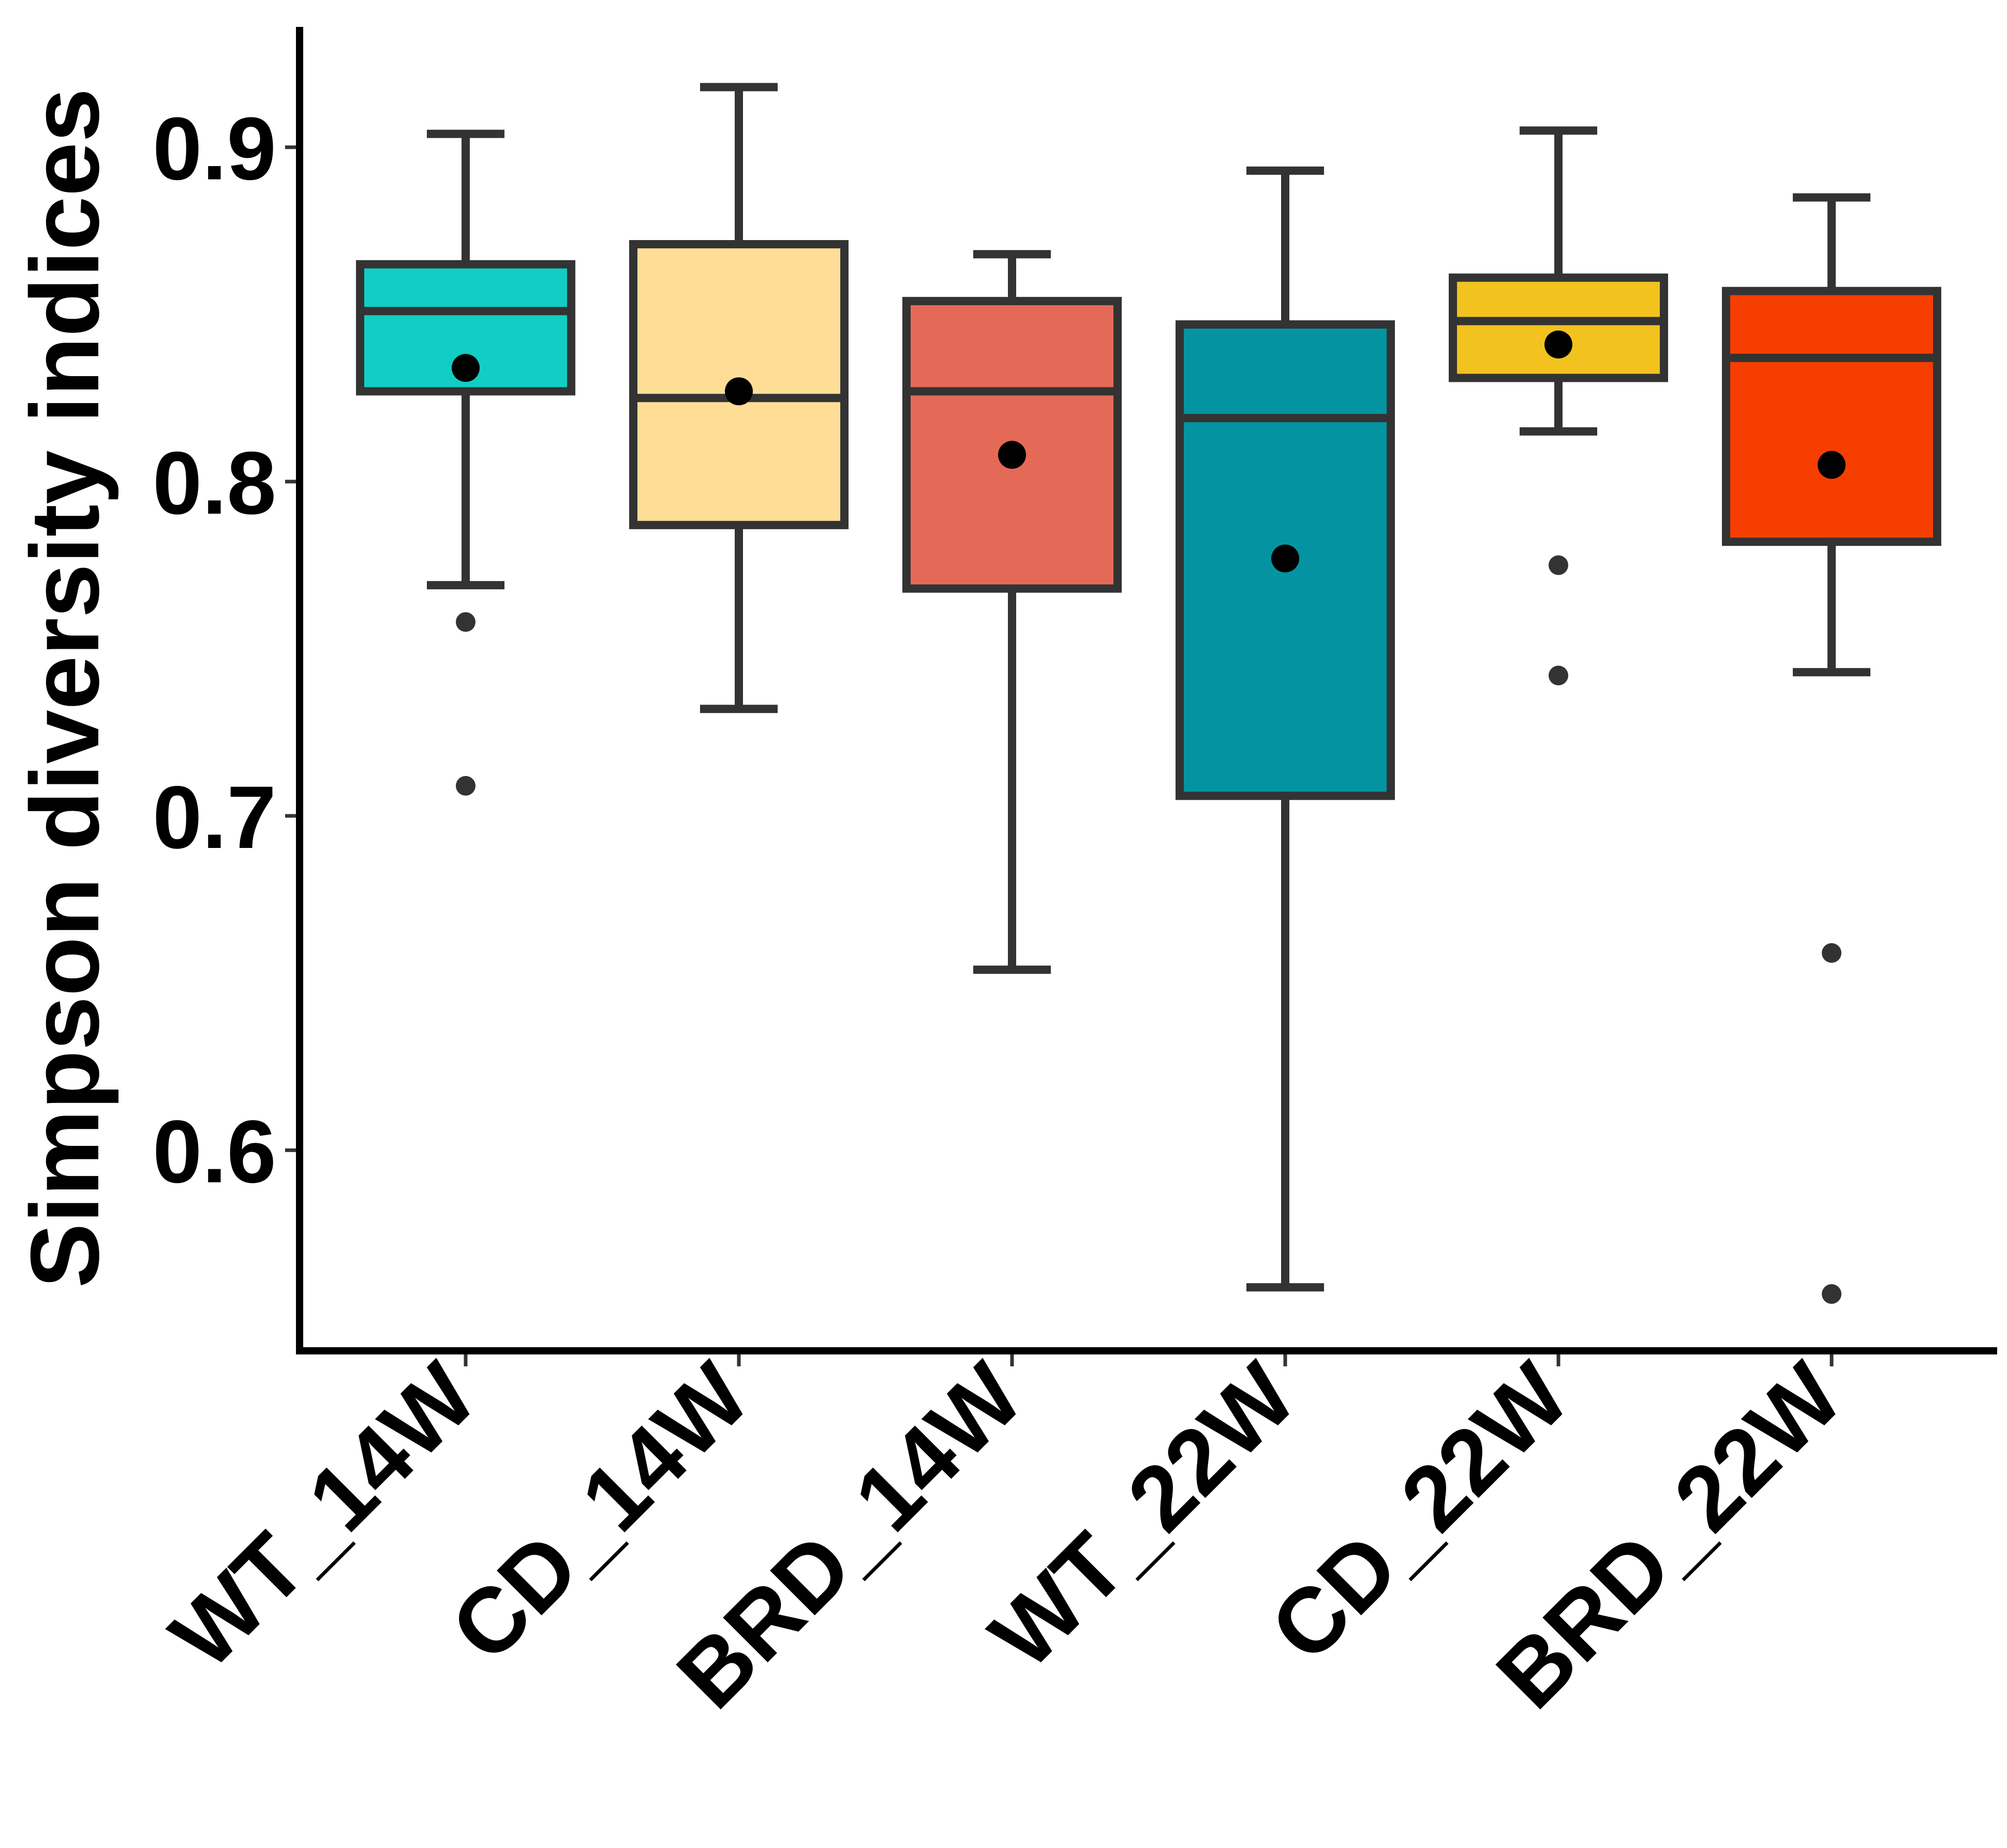  I want to click on box-cd-22w, so click(1559, 405).